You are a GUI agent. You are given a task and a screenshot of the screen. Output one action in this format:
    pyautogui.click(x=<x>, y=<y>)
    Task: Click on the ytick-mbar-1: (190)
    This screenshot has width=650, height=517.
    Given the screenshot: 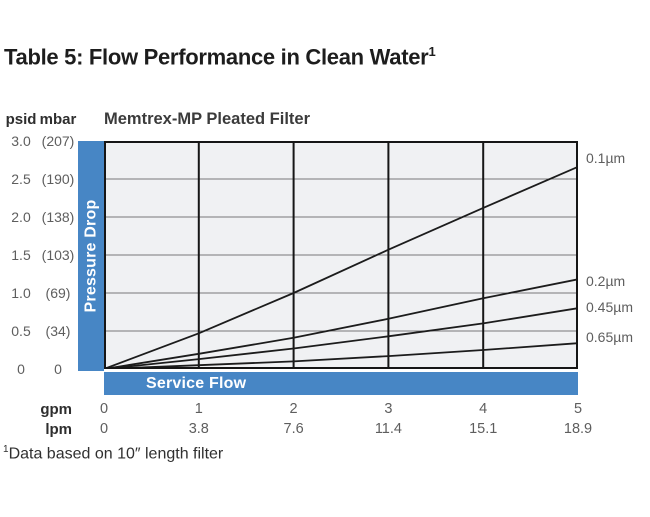 What is the action you would take?
    pyautogui.click(x=58, y=179)
    